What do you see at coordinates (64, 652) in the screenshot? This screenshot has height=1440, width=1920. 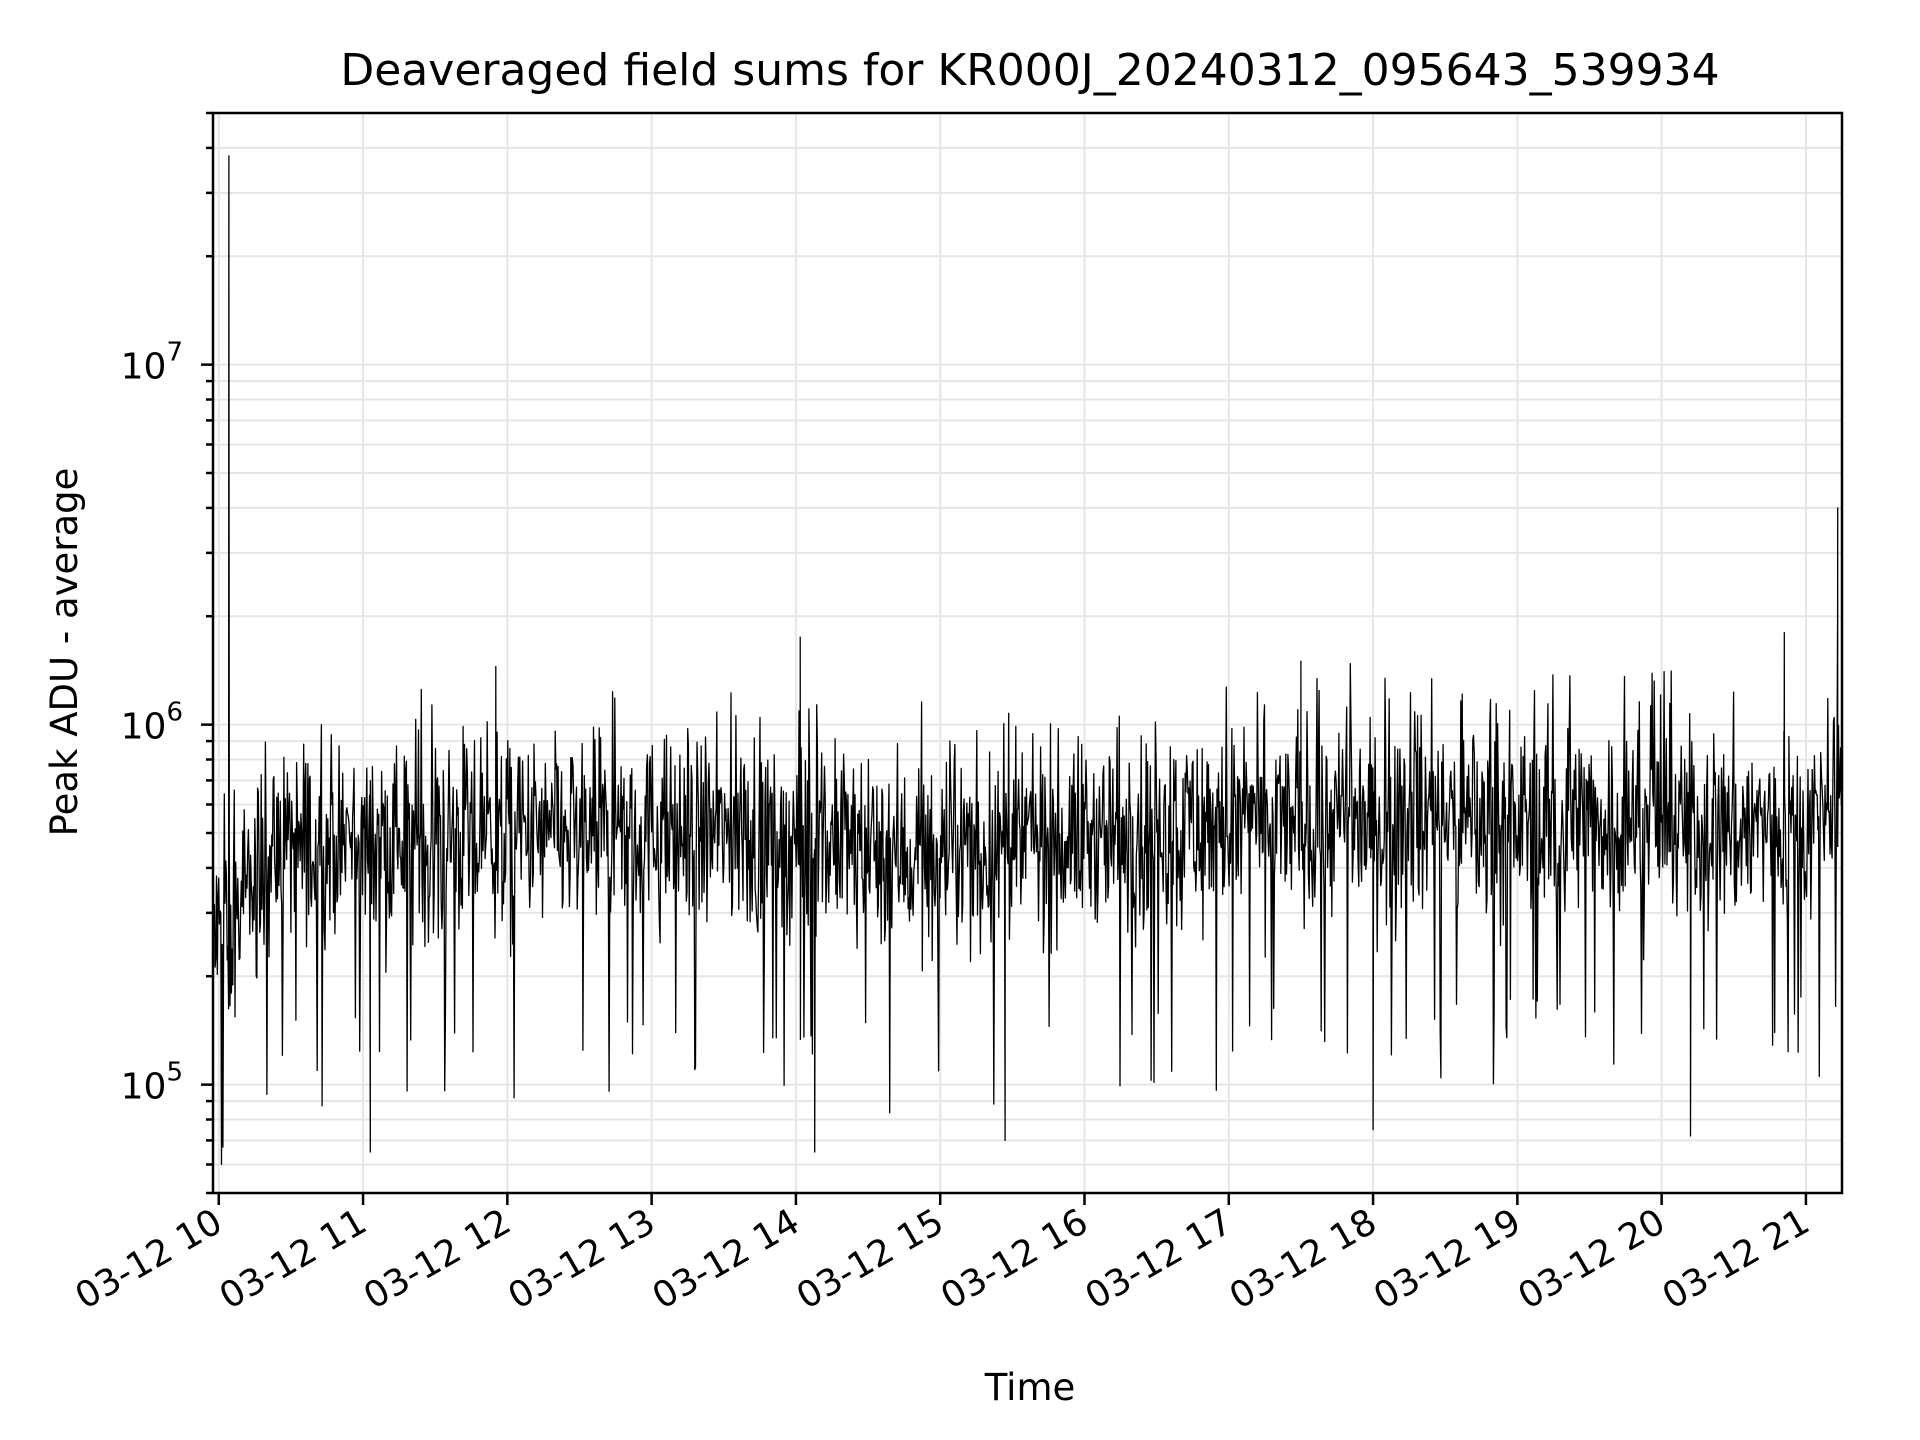 I see `y-axis-label: Peak ADU - average` at bounding box center [64, 652].